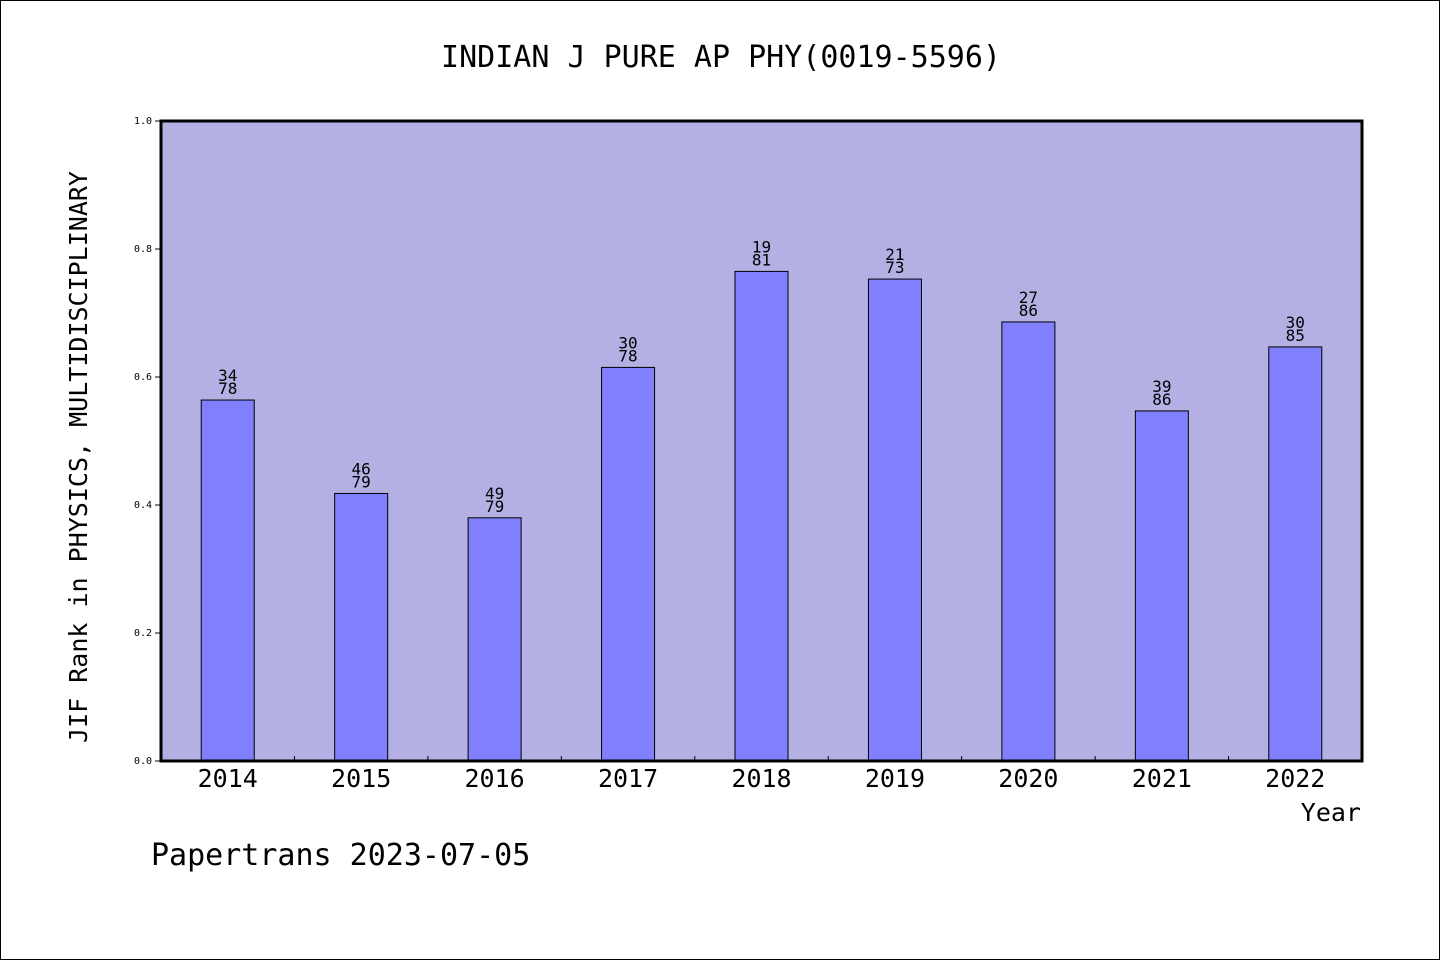 The width and height of the screenshot is (1440, 961). Describe the element at coordinates (228, 778) in the screenshot. I see `x-tick-label: 2014` at that location.